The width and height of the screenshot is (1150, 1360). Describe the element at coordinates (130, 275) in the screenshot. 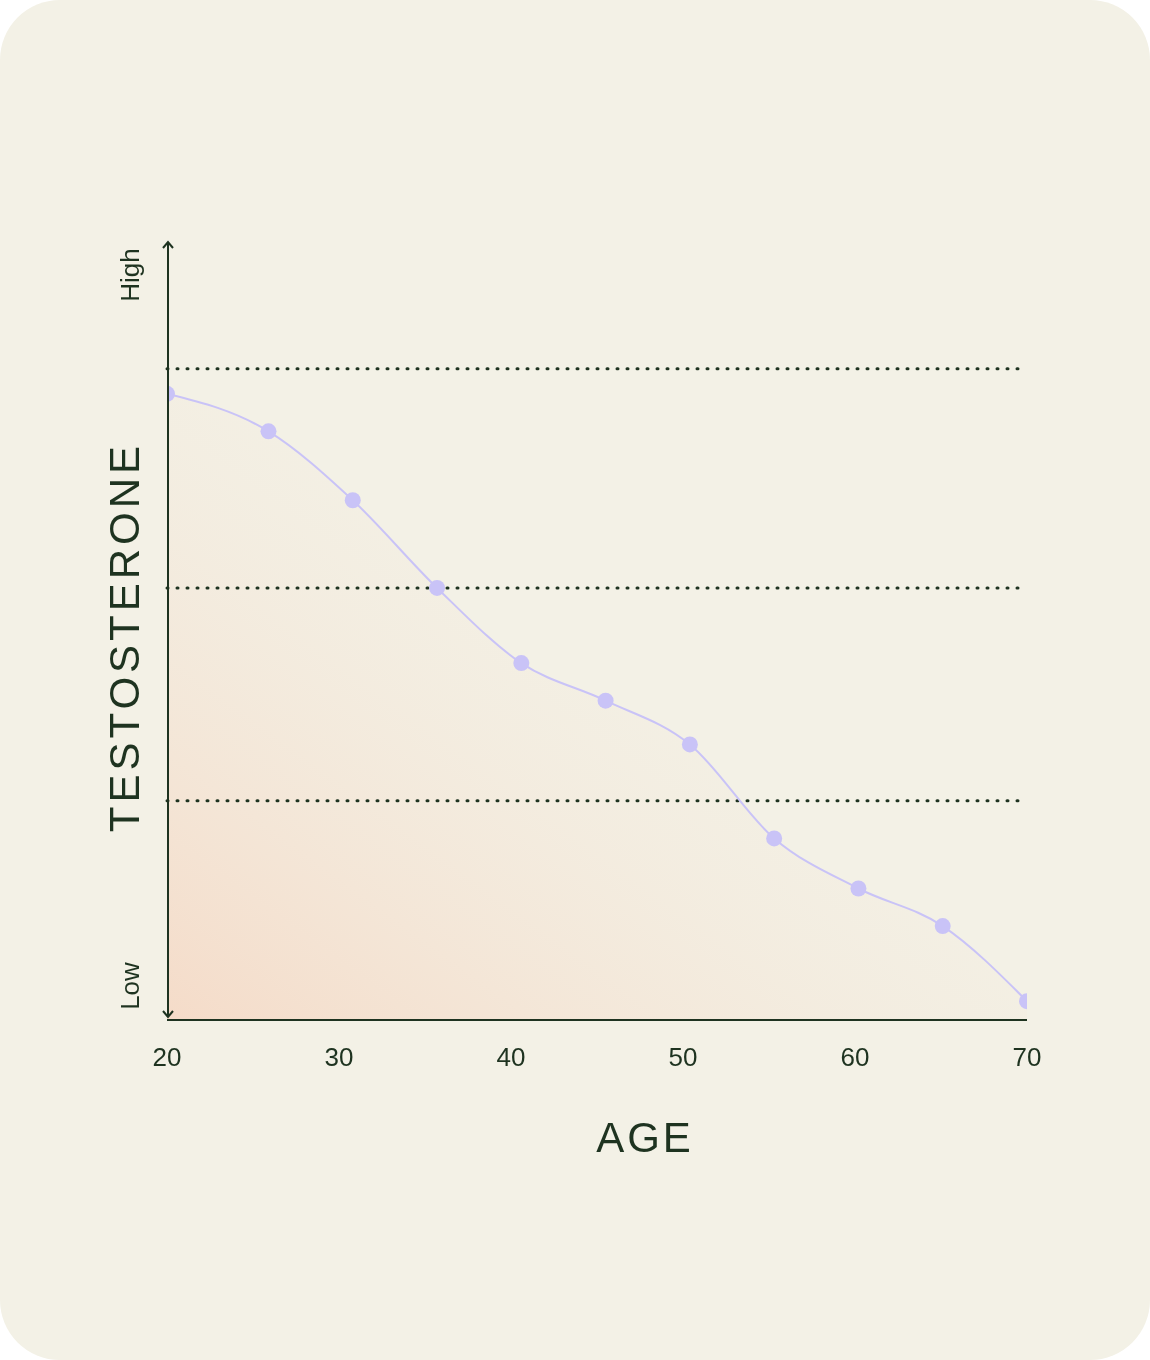

I see `text: High` at that location.